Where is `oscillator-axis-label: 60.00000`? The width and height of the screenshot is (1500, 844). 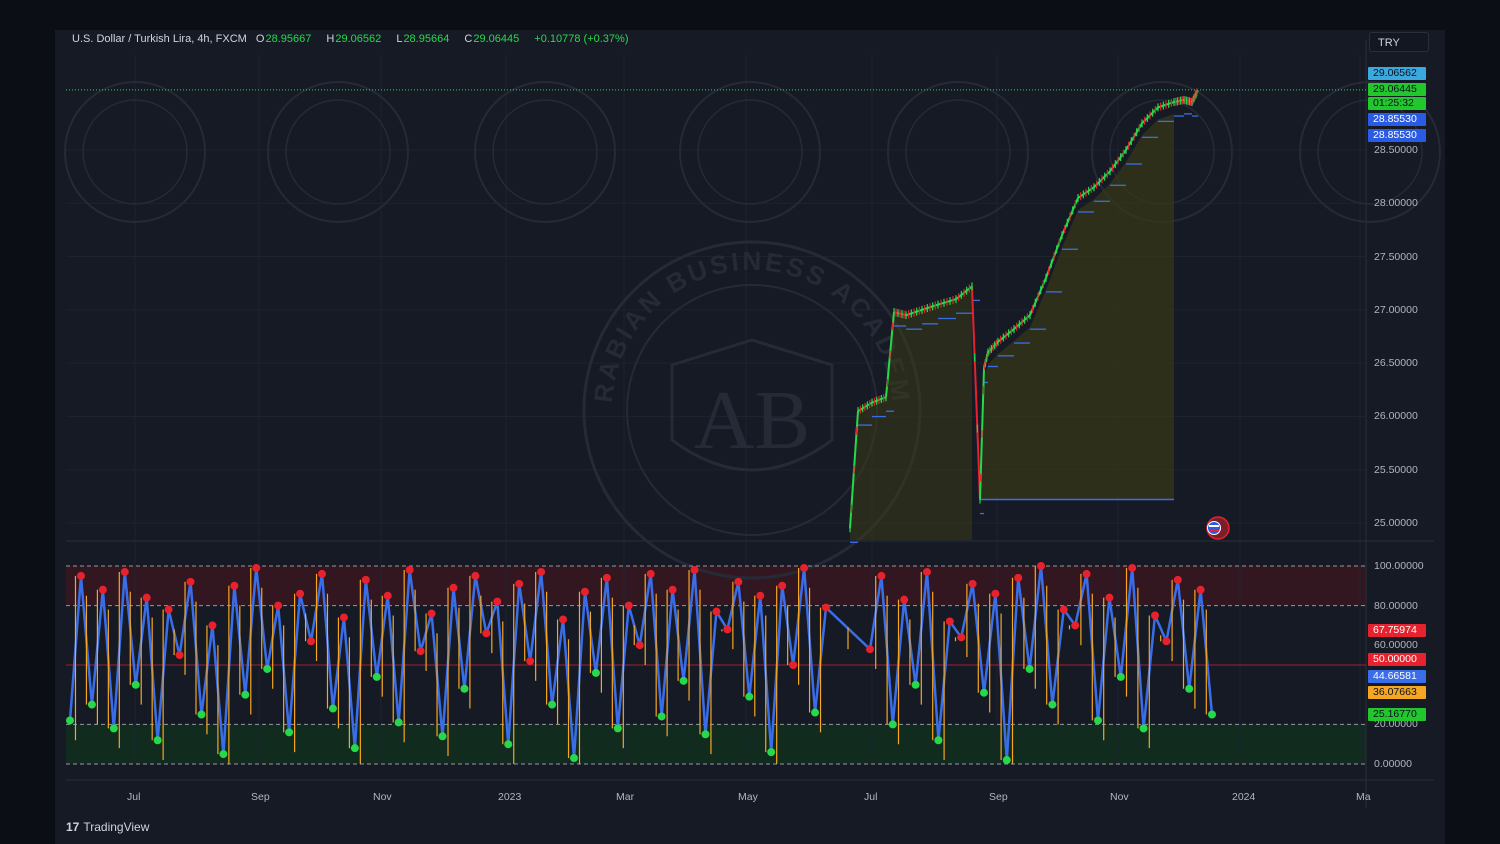 oscillator-axis-label: 60.00000 is located at coordinates (1396, 645).